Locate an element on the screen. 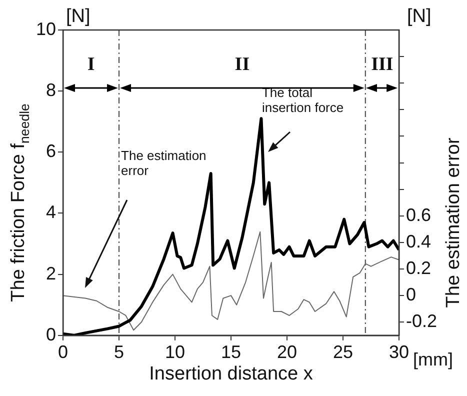  y-tick-label: 10 is located at coordinates (46, 28).